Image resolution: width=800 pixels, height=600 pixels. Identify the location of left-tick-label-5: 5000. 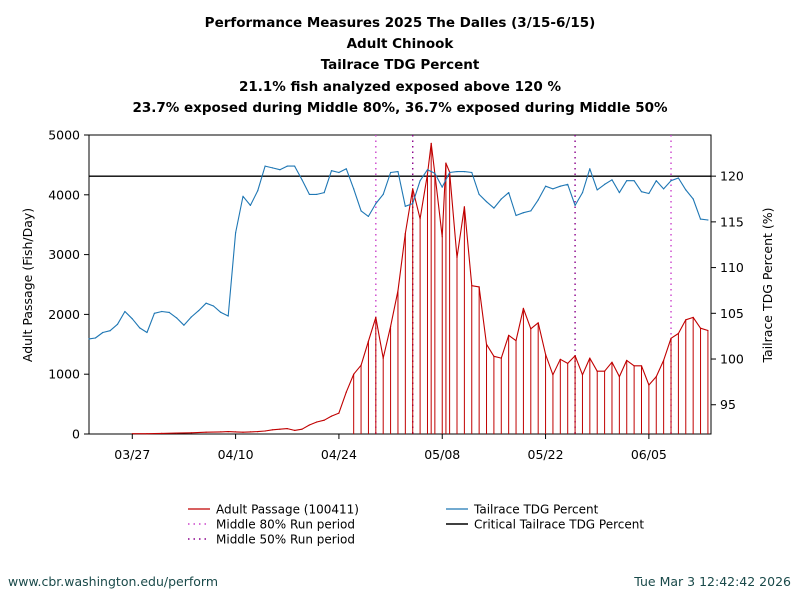
(64, 135).